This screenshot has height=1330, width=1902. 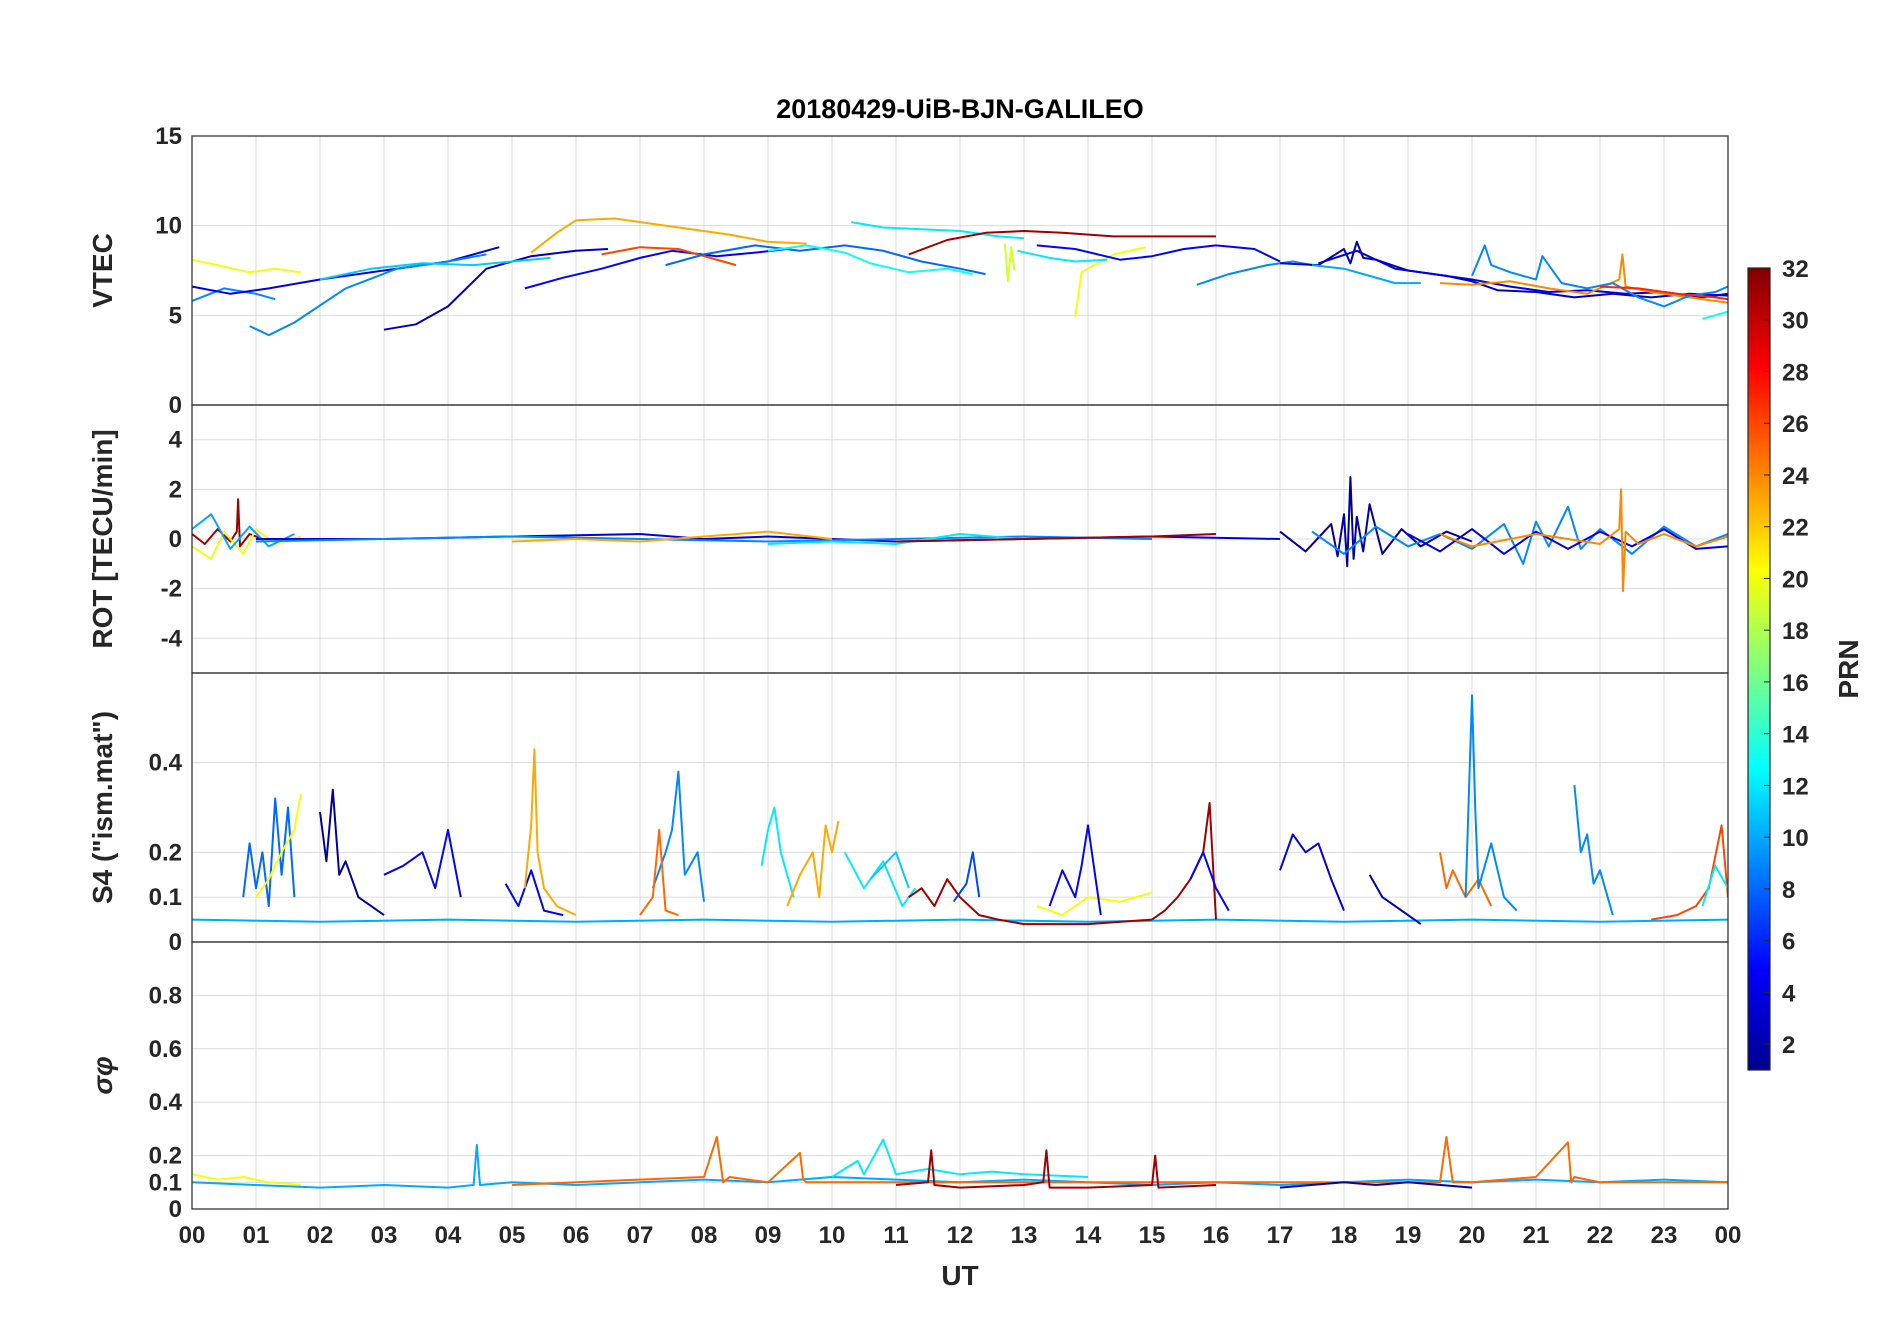 What do you see at coordinates (960, 810) in the screenshot?
I see `traces-s4` at bounding box center [960, 810].